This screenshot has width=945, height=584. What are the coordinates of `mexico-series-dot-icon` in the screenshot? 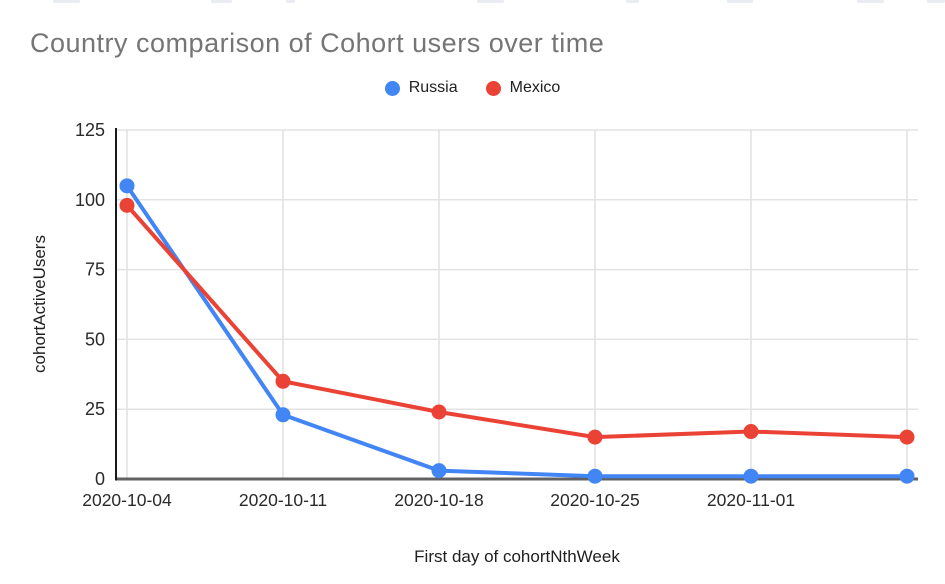 It's located at (493, 88).